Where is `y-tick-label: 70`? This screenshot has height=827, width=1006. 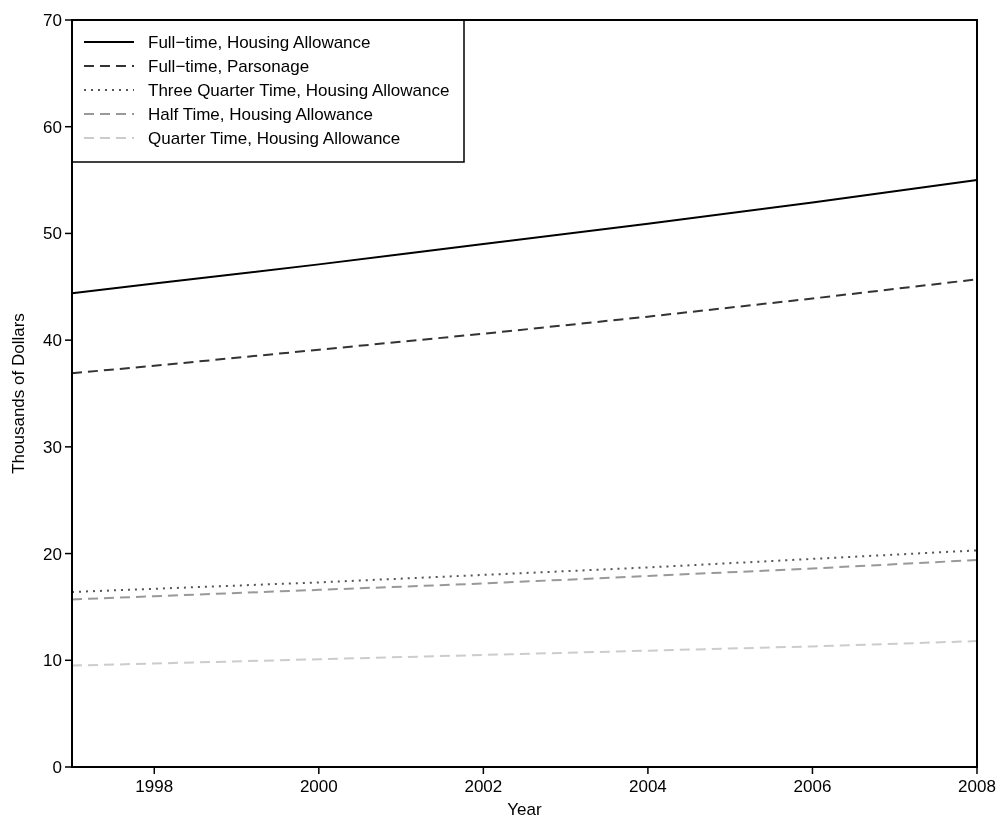
y-tick-label: 70 is located at coordinates (52, 20).